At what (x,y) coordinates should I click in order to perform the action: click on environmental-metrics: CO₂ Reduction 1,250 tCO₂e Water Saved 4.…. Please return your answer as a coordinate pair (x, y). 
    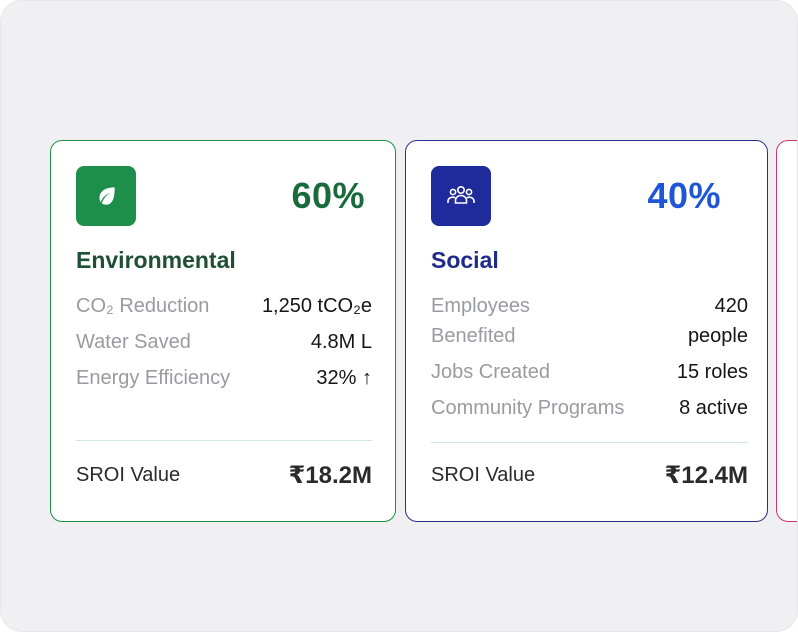
    Looking at the image, I should click on (224, 345).